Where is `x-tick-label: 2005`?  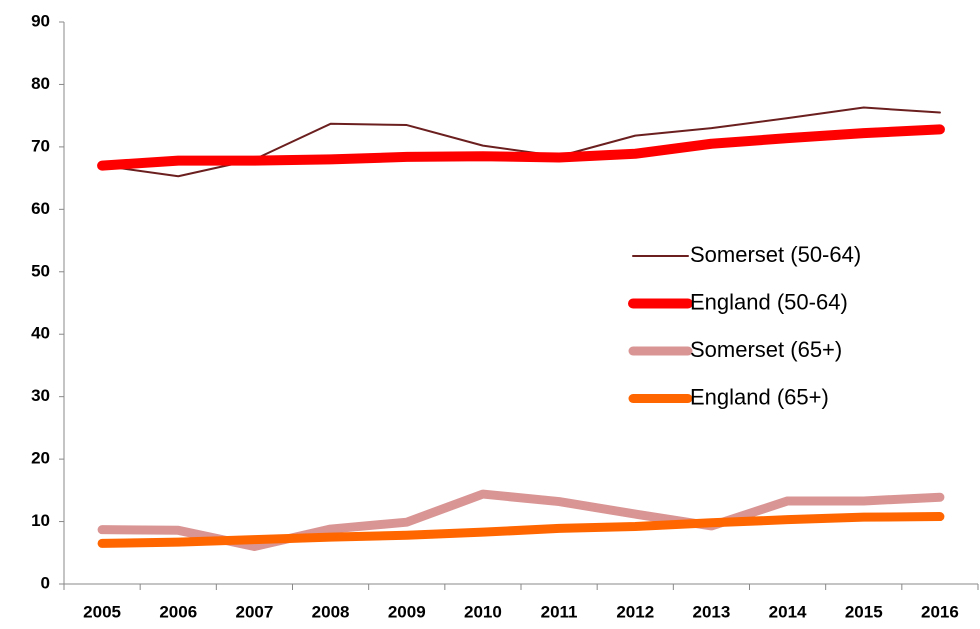 x-tick-label: 2005 is located at coordinates (102, 611).